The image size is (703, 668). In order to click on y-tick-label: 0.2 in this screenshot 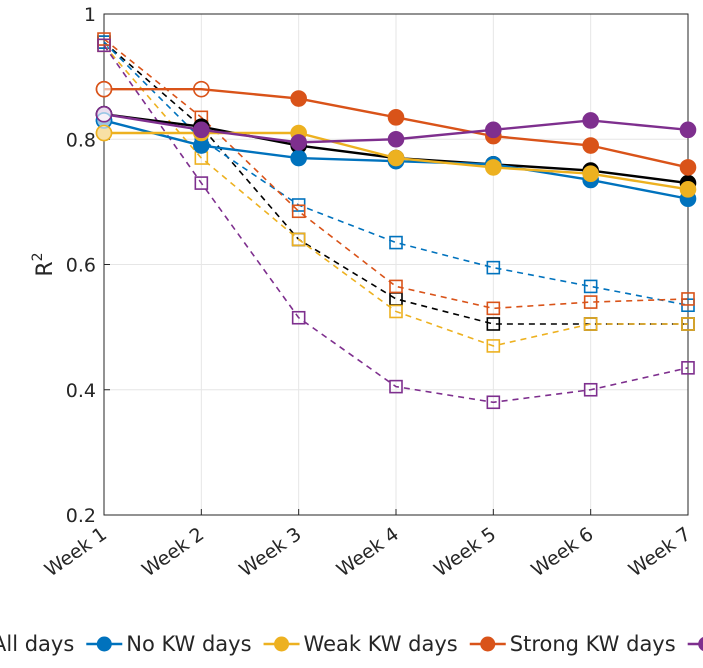, I will do `click(81, 516)`.